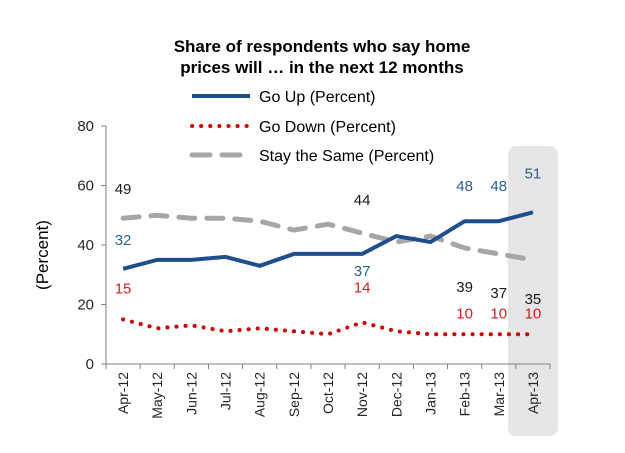 Image resolution: width=625 pixels, height=453 pixels. What do you see at coordinates (328, 327) in the screenshot?
I see `series-line-go-down-percent` at bounding box center [328, 327].